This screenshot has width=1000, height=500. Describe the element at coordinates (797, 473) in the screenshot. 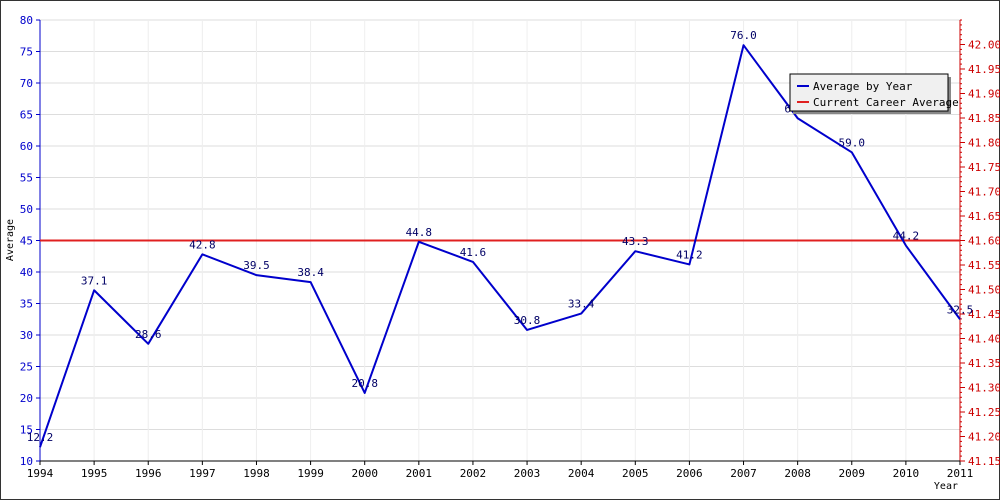

I see `x-tick-label: 2008` at that location.